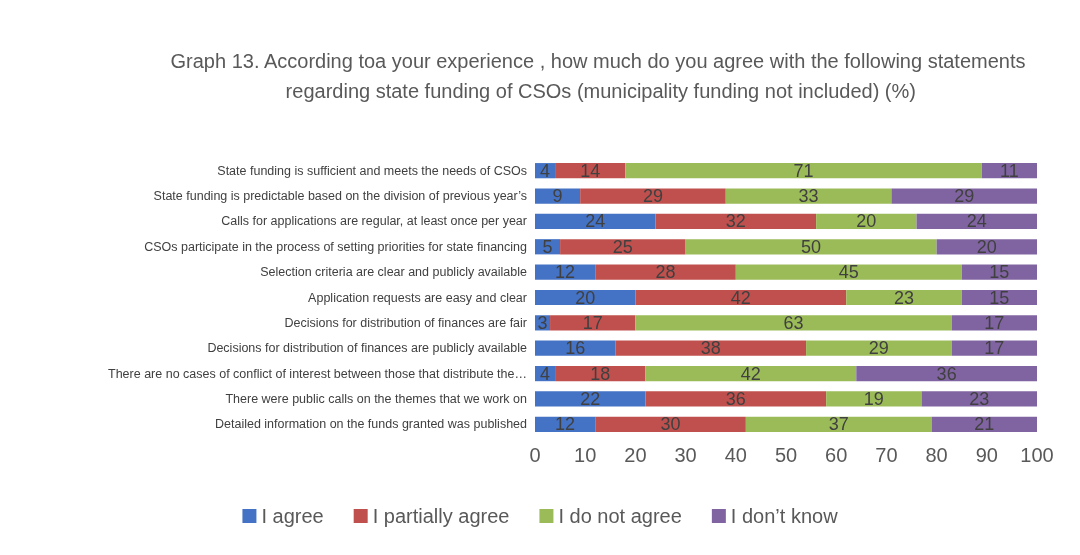 This screenshot has width=1080, height=555. I want to click on data-label: 22, so click(590, 398).